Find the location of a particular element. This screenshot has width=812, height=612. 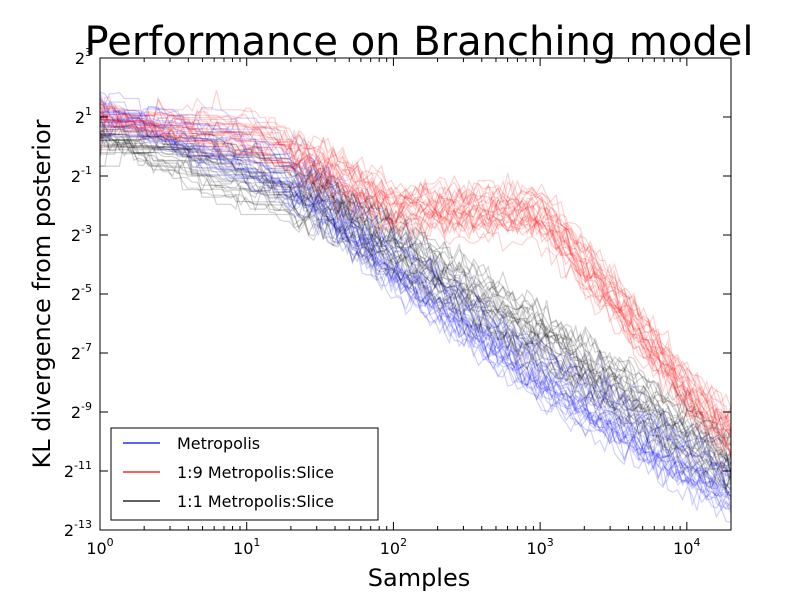

chart-title: Performance on Branching model is located at coordinates (419, 42).